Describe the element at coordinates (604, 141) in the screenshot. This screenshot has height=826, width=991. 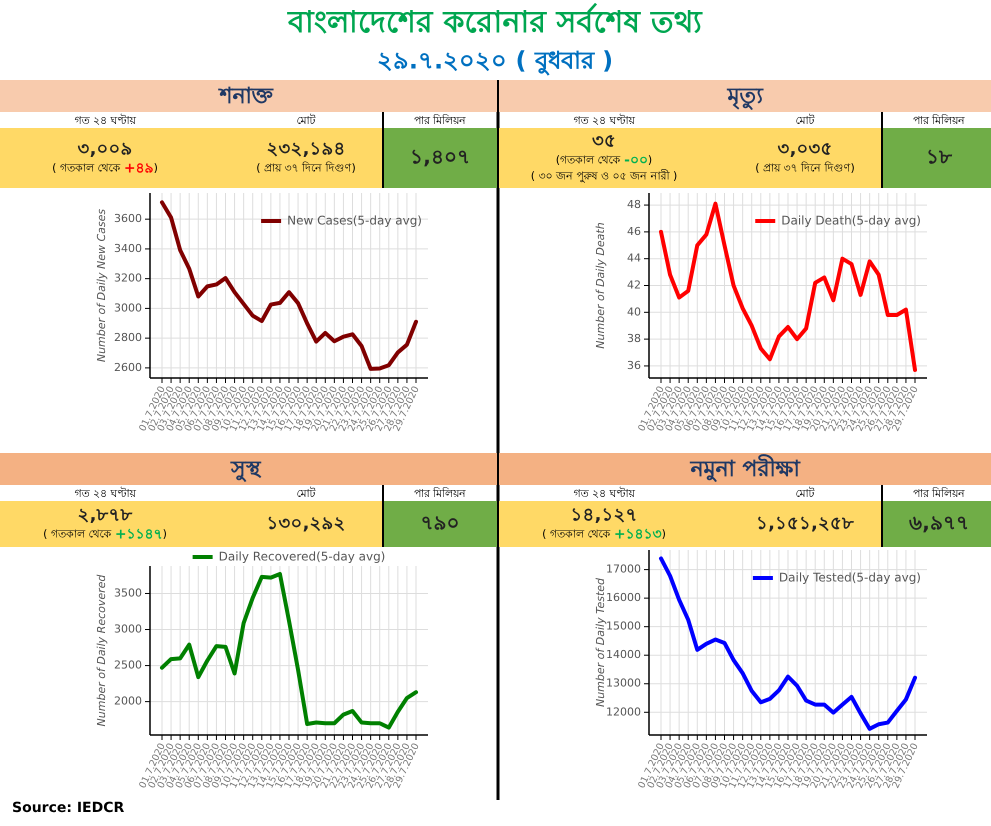
I see `text: ৩৫` at that location.